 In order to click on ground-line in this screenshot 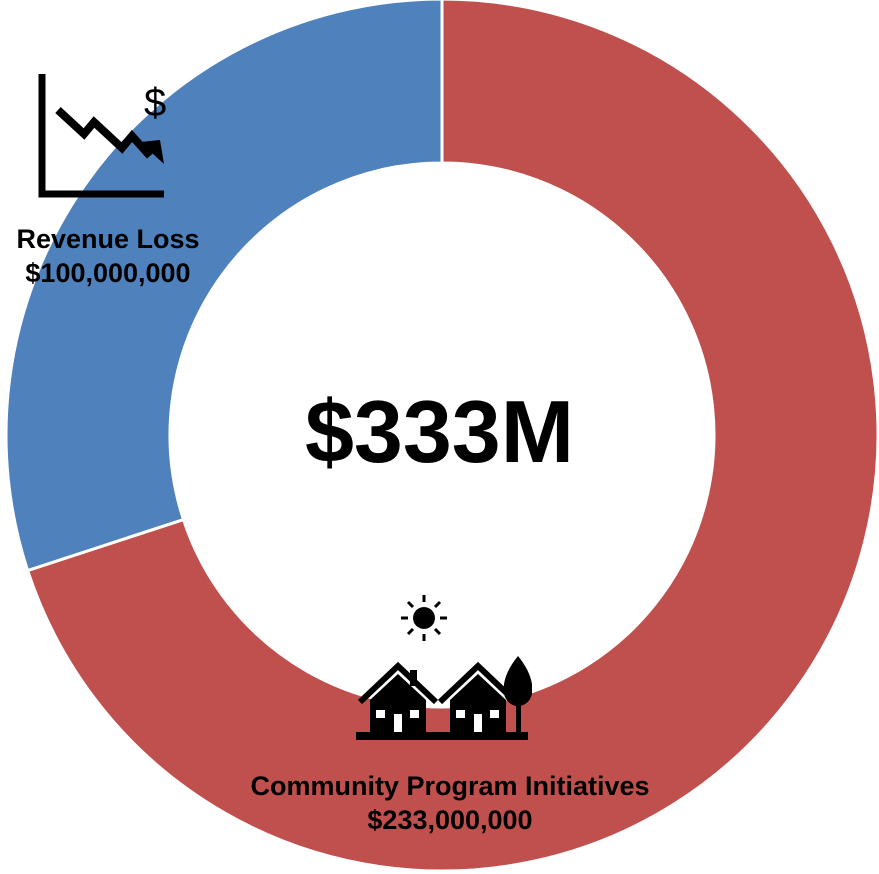, I will do `click(442, 736)`.